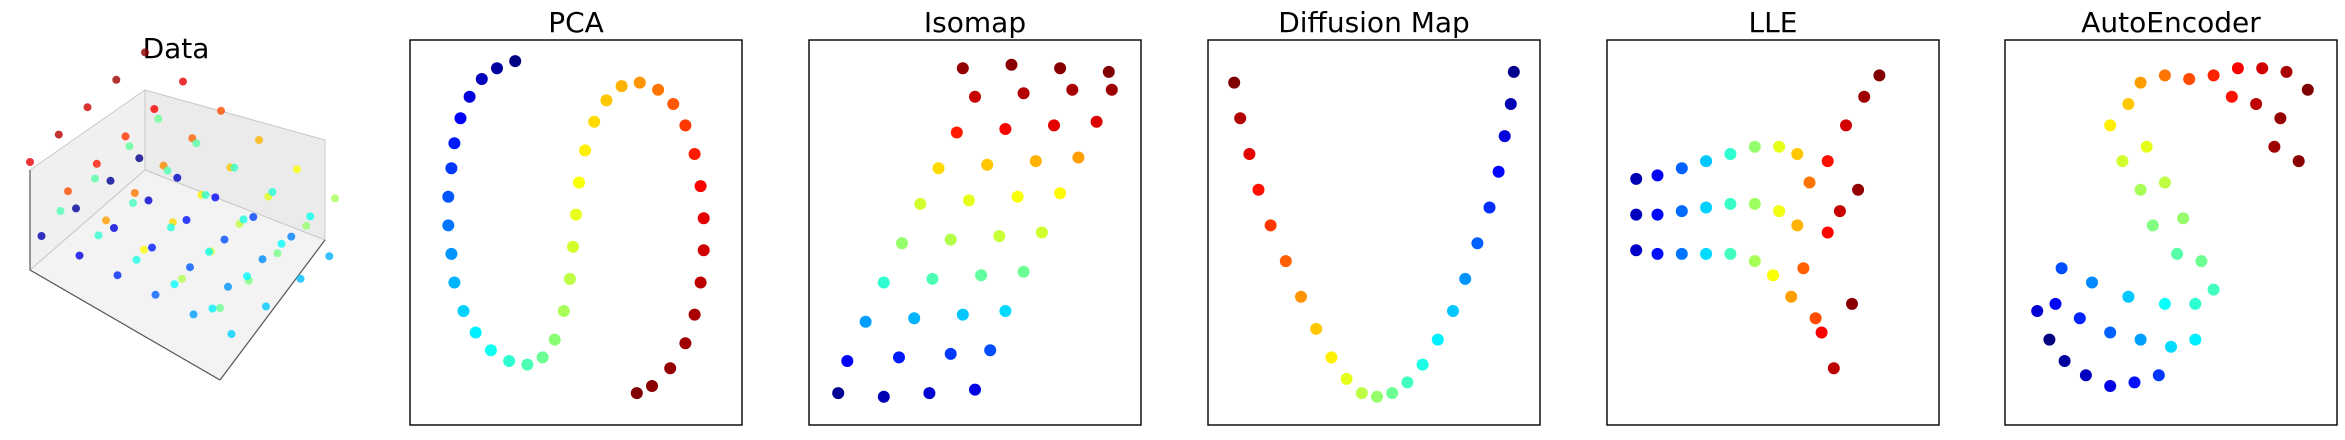  What do you see at coordinates (176, 48) in the screenshot?
I see `panel-title-data: Data` at bounding box center [176, 48].